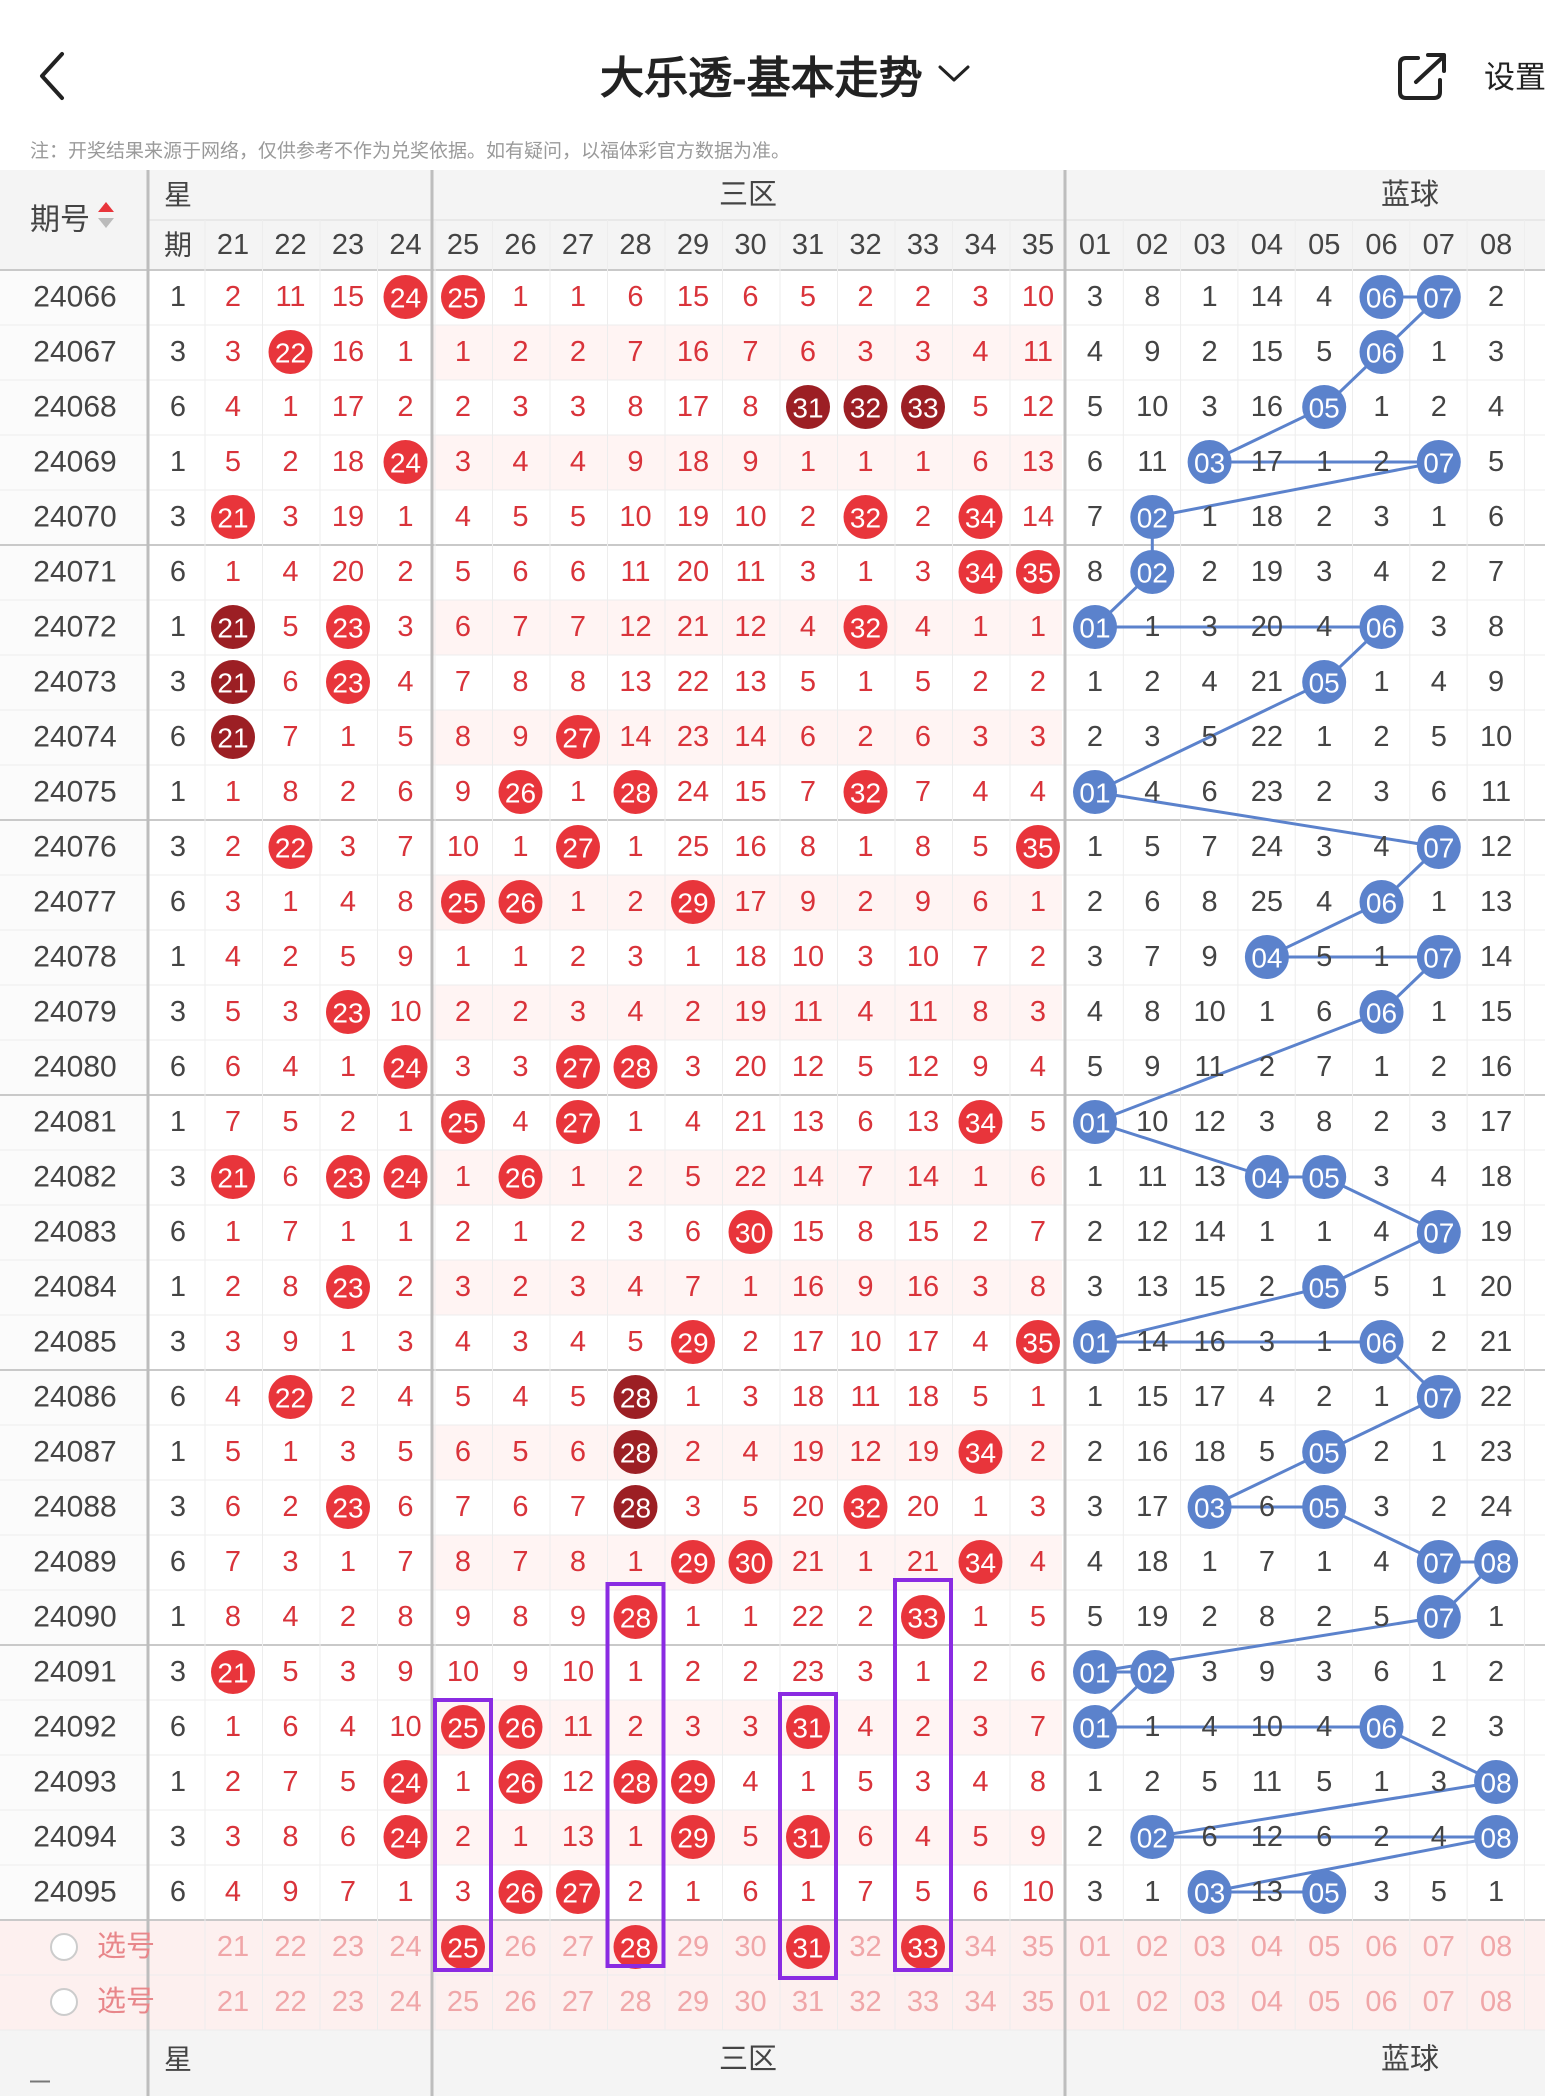 The width and height of the screenshot is (1545, 2096). Describe the element at coordinates (923, 2002) in the screenshot. I see `select-number: 33` at that location.